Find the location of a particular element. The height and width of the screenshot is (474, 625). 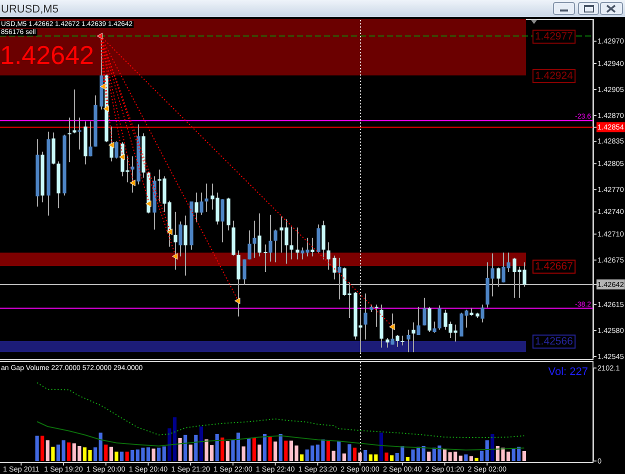

annotation: 1.42642 is located at coordinates (47, 55).